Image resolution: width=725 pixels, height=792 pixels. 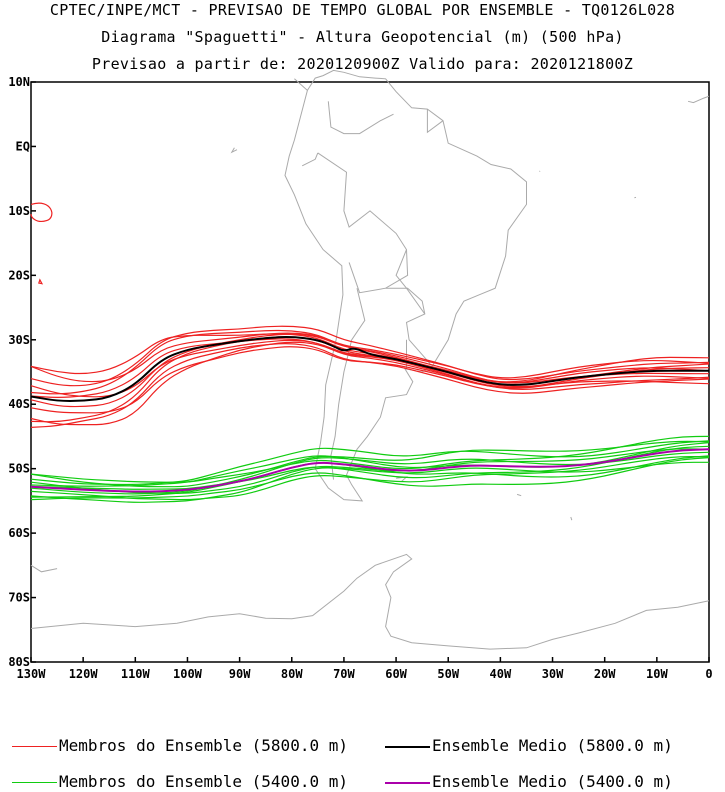 What do you see at coordinates (19, 275) in the screenshot?
I see `lat-label: 20S` at bounding box center [19, 275].